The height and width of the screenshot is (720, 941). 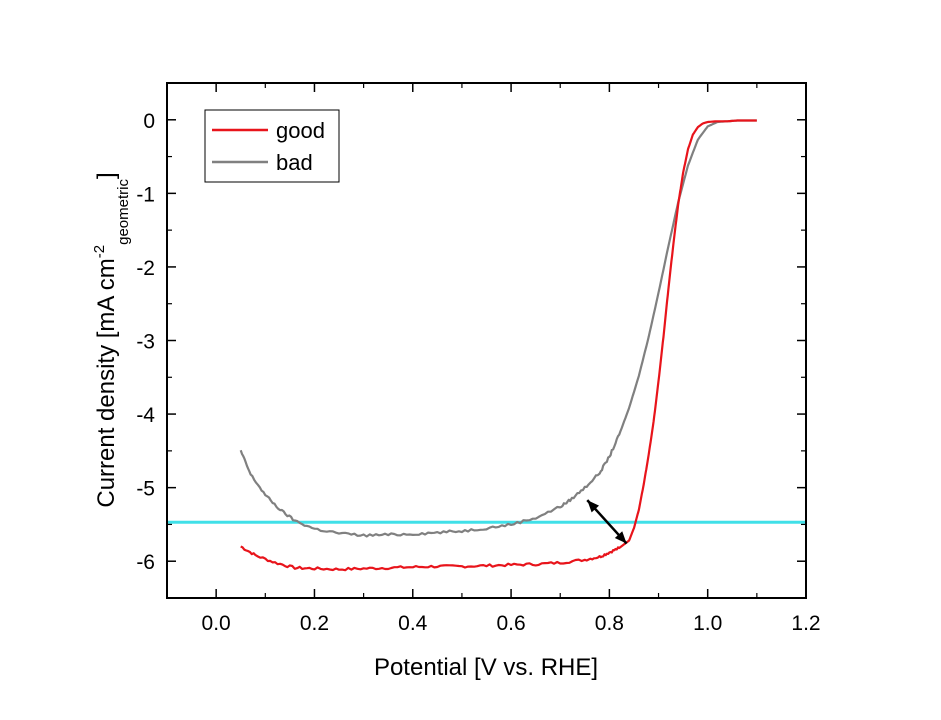 What do you see at coordinates (145, 194) in the screenshot?
I see `y-tick-label: -1` at bounding box center [145, 194].